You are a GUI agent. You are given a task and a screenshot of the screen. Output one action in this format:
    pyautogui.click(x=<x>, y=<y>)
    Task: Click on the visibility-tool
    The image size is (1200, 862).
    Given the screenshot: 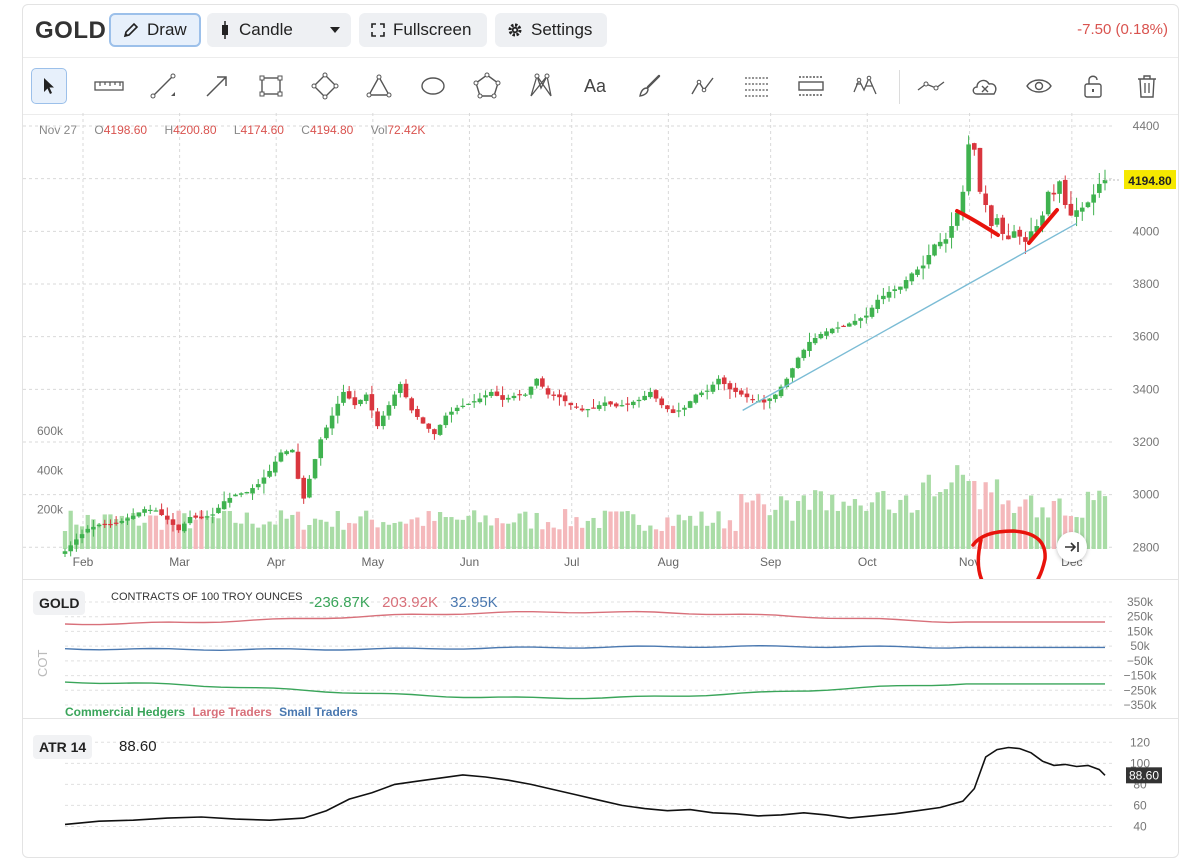 What is the action you would take?
    pyautogui.click(x=1039, y=86)
    